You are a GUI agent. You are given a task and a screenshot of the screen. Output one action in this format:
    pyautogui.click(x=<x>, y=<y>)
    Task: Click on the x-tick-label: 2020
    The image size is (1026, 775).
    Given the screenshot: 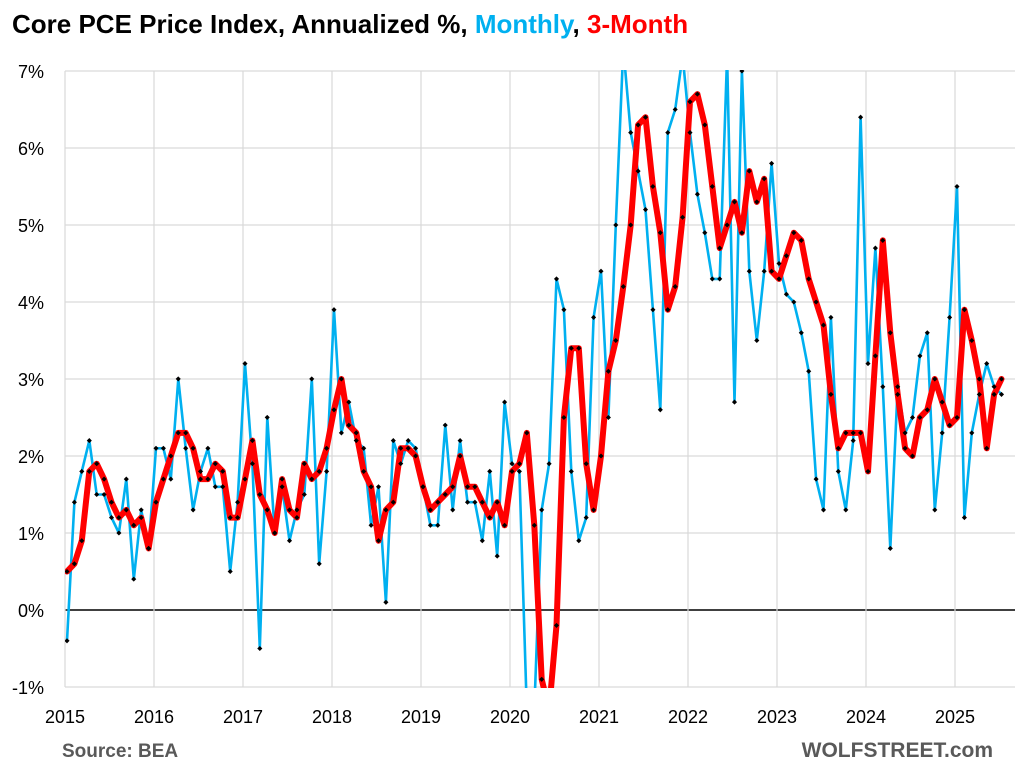 What is the action you would take?
    pyautogui.click(x=510, y=717)
    